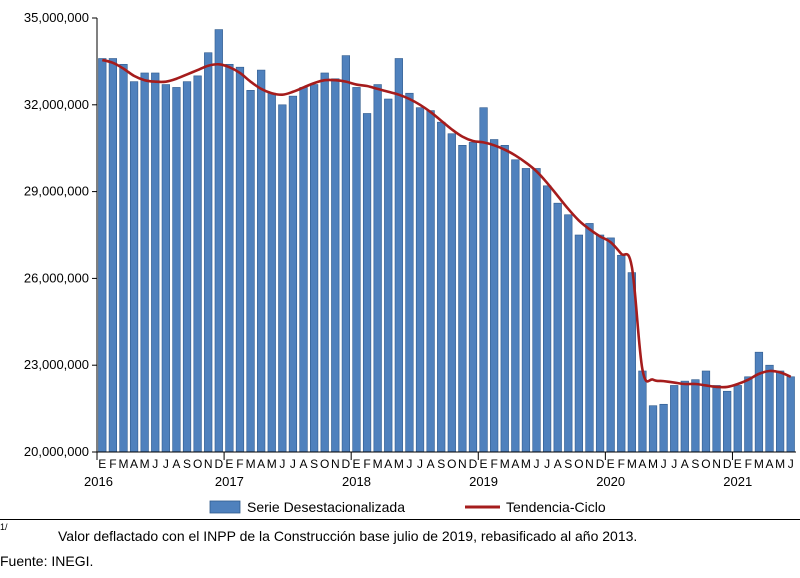 This screenshot has width=800, height=578. I want to click on legend-label-trend: Tendencia-Ciclo, so click(556, 507).